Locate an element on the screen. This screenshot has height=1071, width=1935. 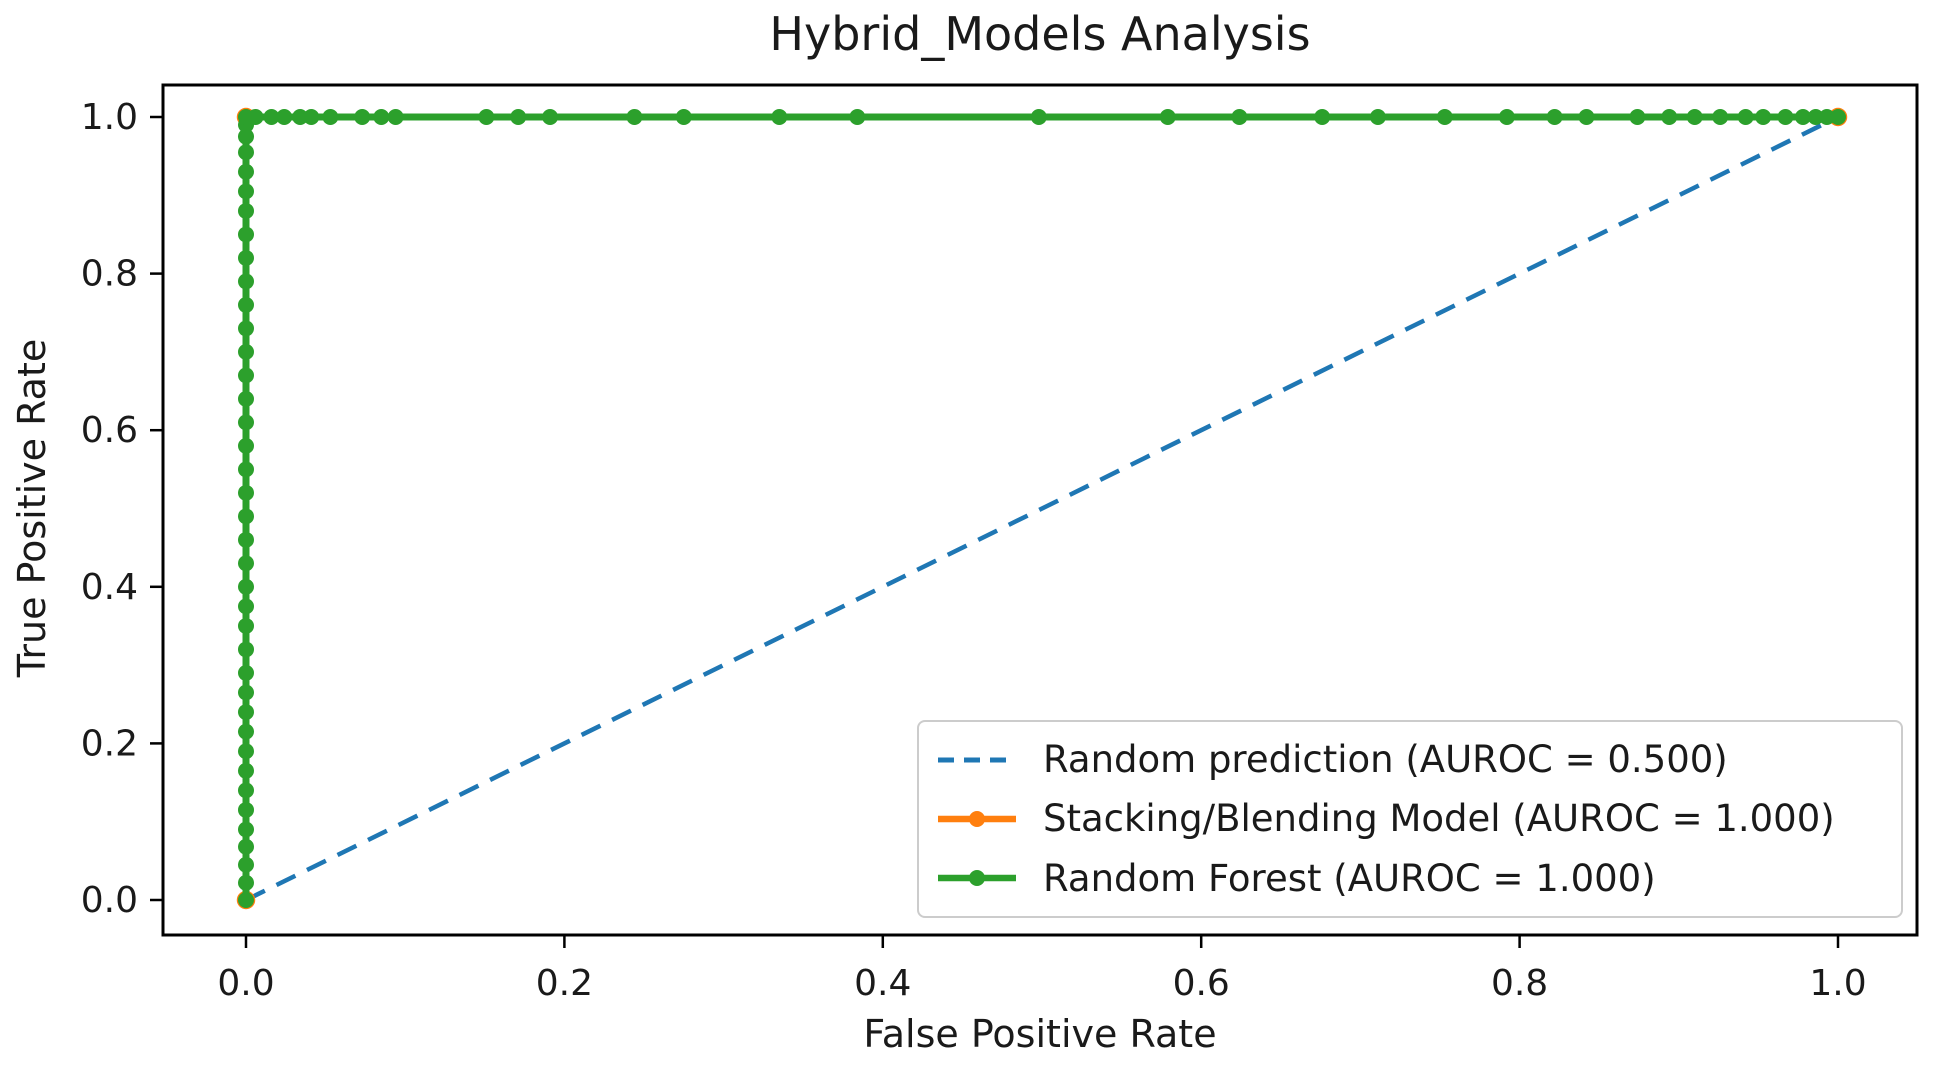
y-tick-label: 0.2 is located at coordinates (109, 743).